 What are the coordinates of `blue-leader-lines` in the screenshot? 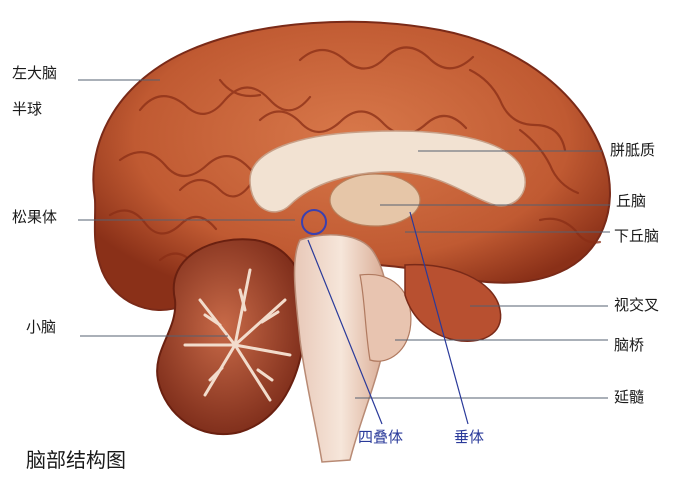 It's located at (388, 318).